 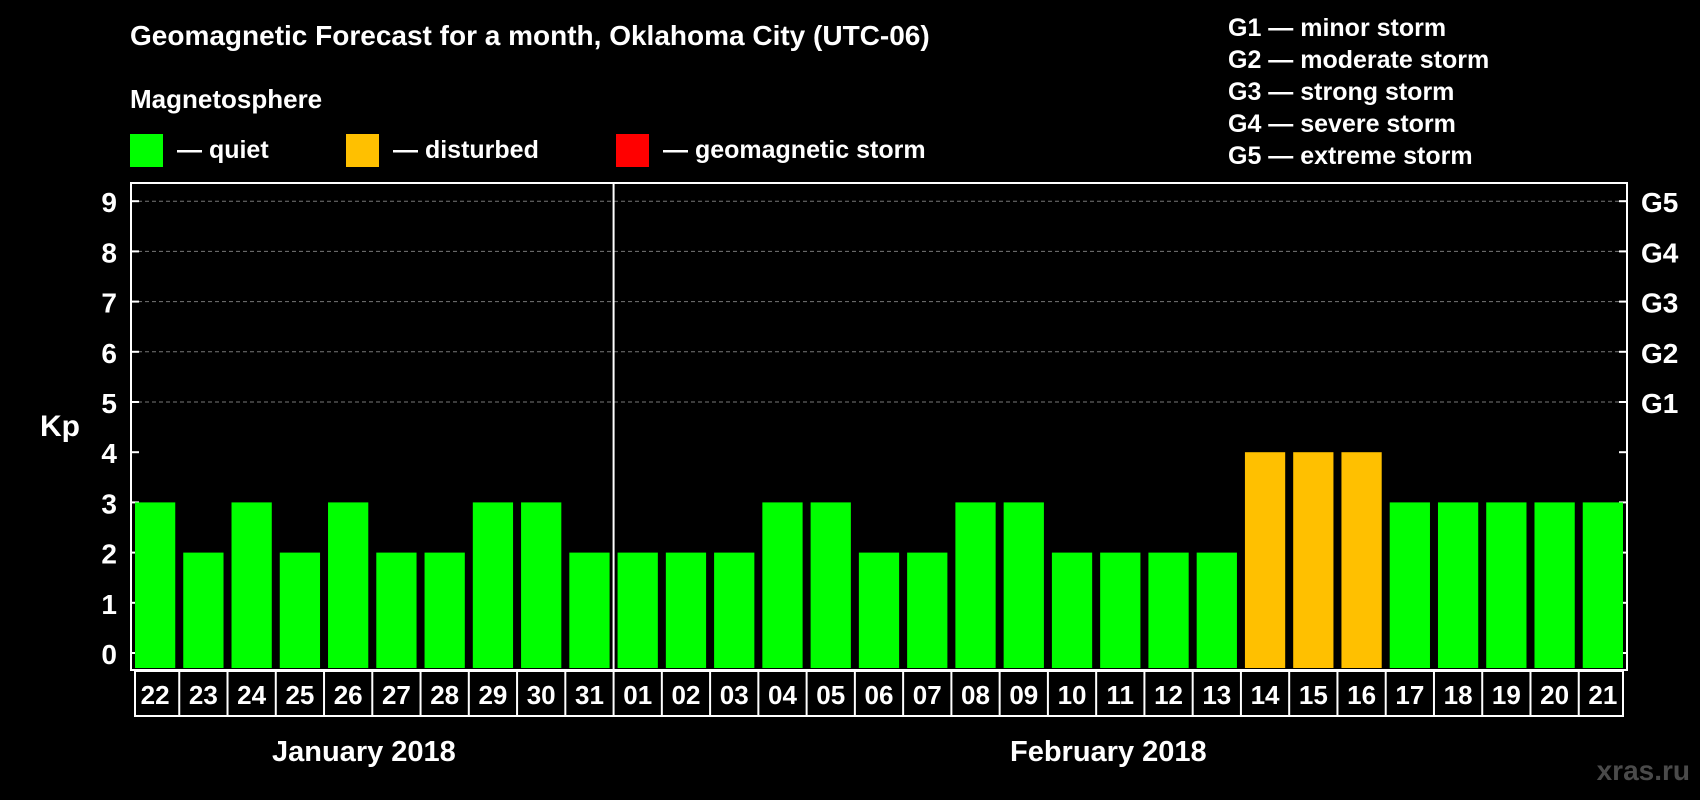 I want to click on date-label: 15, so click(x=1313, y=695).